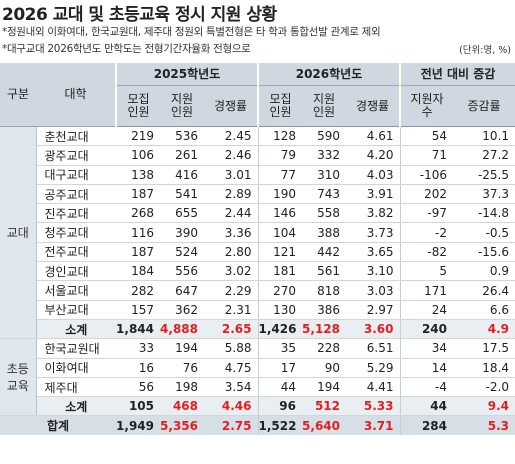 Image resolution: width=515 pixels, height=464 pixels. Describe the element at coordinates (138, 232) in the screenshot. I see `cell-r25: 116` at that location.